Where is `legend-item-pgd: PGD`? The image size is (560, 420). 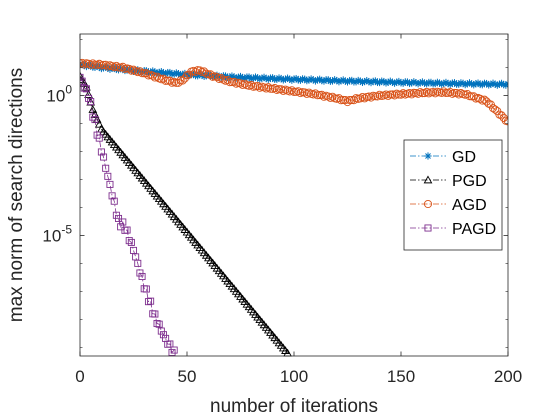 legend-item-pgd: PGD is located at coordinates (448, 181).